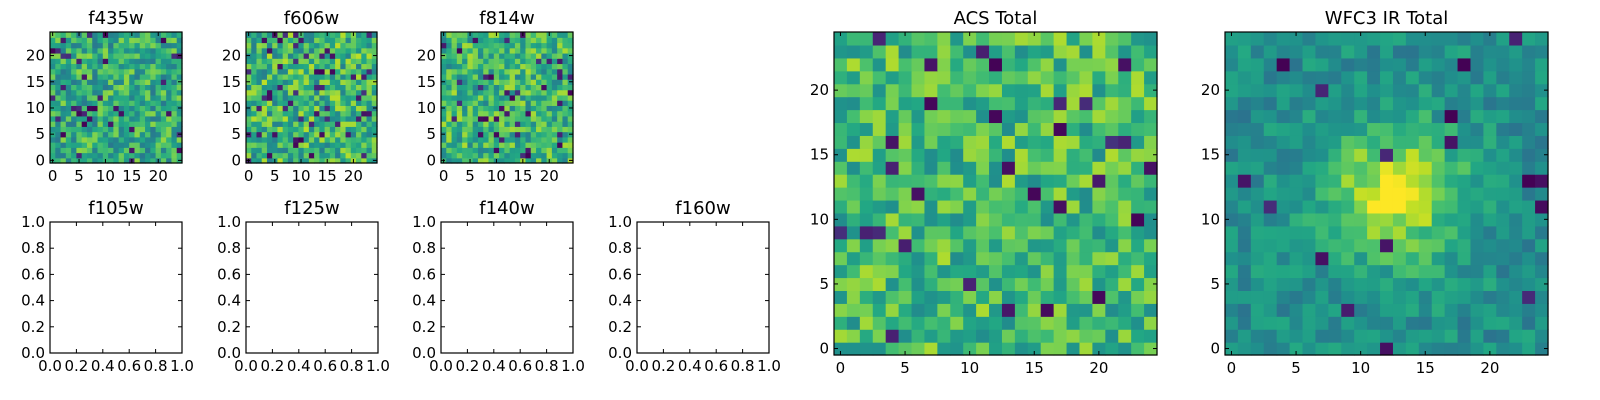  Describe the element at coordinates (50, 366) in the screenshot. I see `x-tick-label: 0.0` at that location.